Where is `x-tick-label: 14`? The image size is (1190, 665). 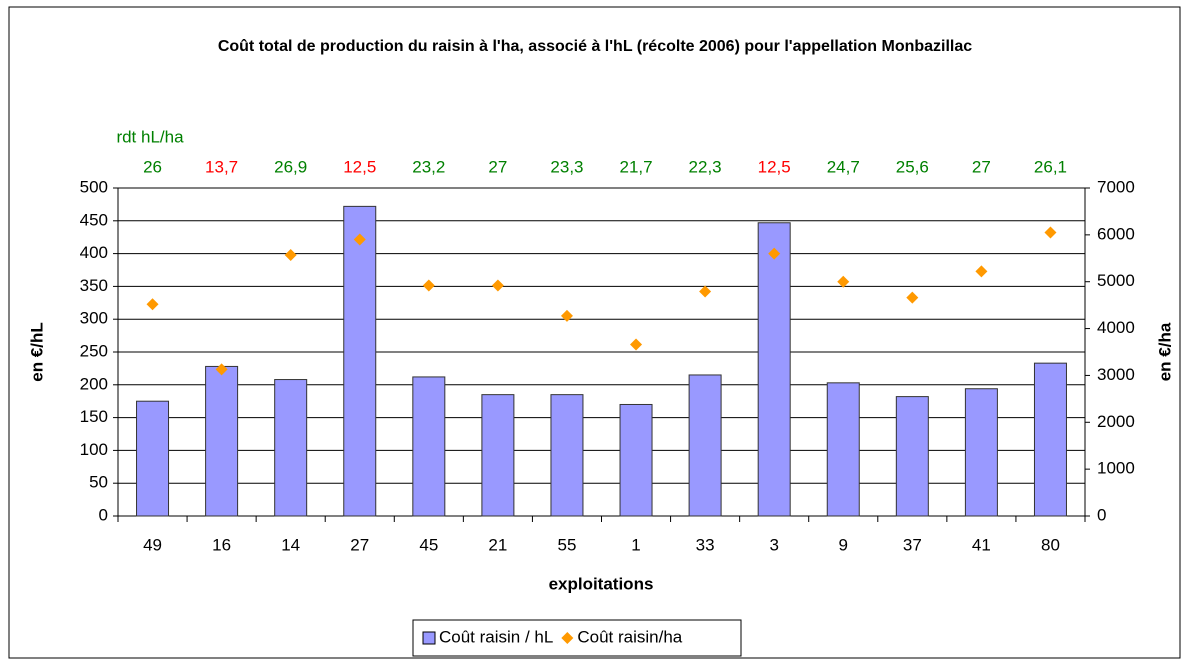
x-tick-label: 14 is located at coordinates (290, 544).